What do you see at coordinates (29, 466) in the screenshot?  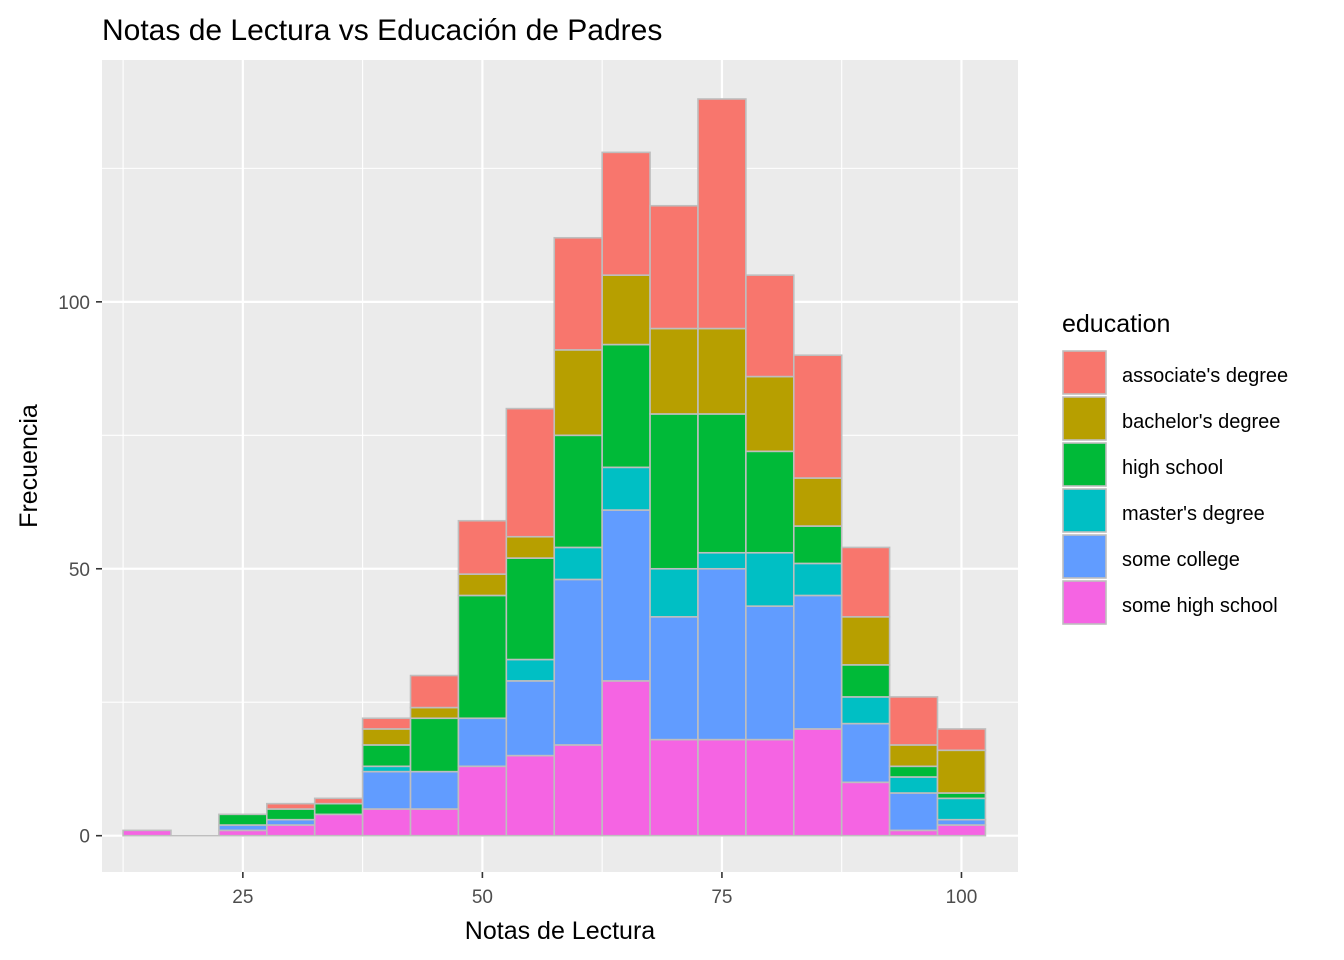 I see `y-axis-title: Frecuencia` at bounding box center [29, 466].